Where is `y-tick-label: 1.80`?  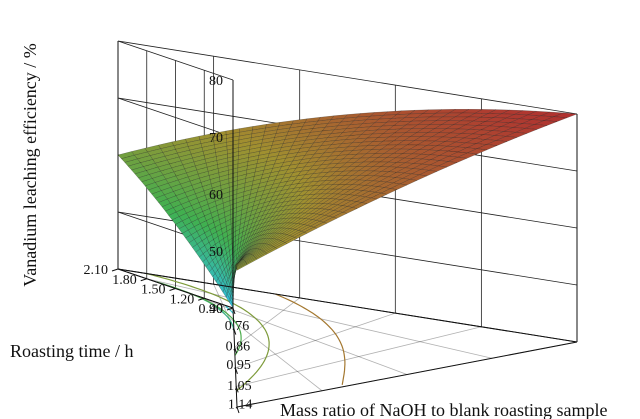
y-tick-label: 1.80 is located at coordinates (124, 280).